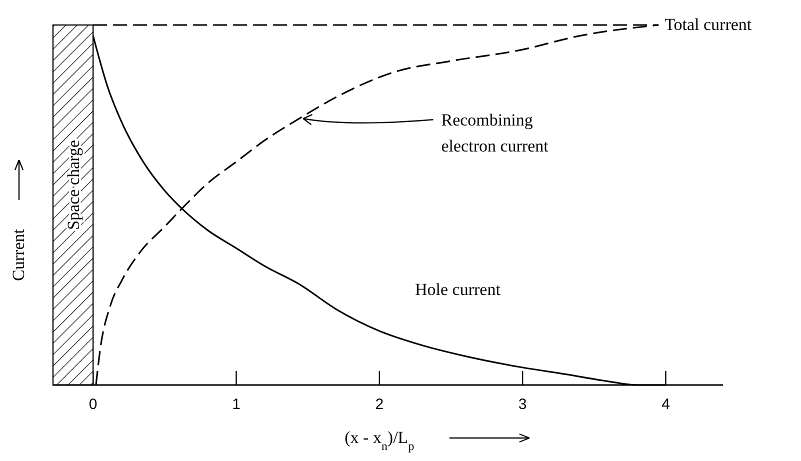 Image resolution: width=801 pixels, height=461 pixels. What do you see at coordinates (495, 133) in the screenshot?
I see `annotation: Recombining electron current` at bounding box center [495, 133].